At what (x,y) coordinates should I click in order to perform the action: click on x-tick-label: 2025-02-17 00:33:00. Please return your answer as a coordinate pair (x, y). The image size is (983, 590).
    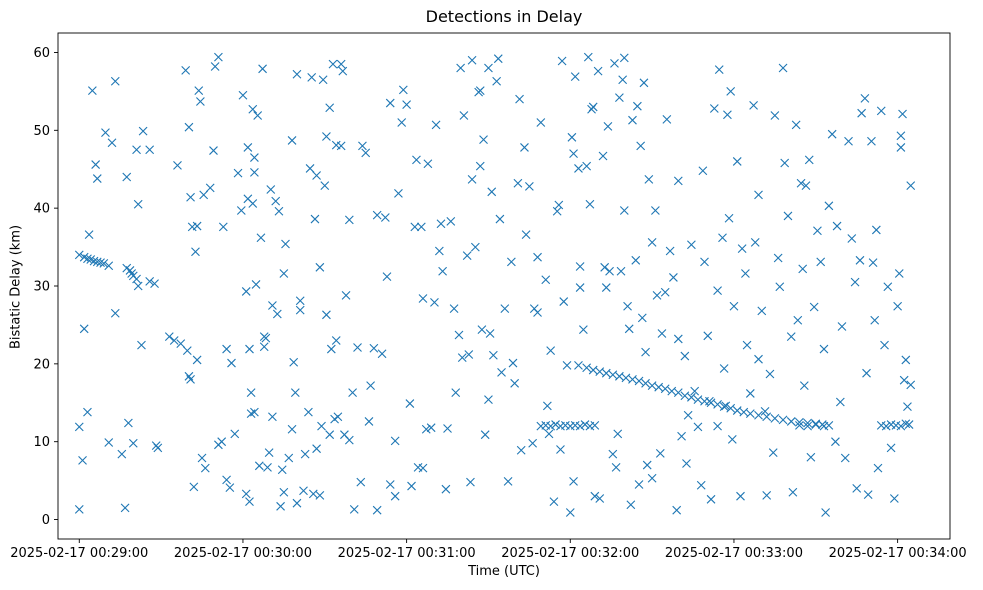
    Looking at the image, I should click on (734, 553).